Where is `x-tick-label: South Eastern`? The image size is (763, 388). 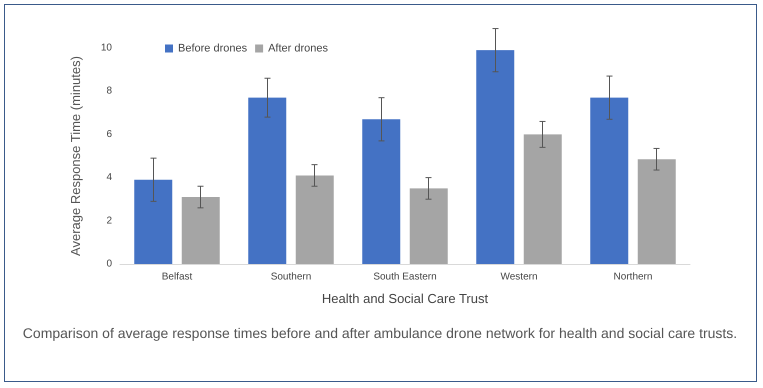 x-tick-label: South Eastern is located at coordinates (405, 277).